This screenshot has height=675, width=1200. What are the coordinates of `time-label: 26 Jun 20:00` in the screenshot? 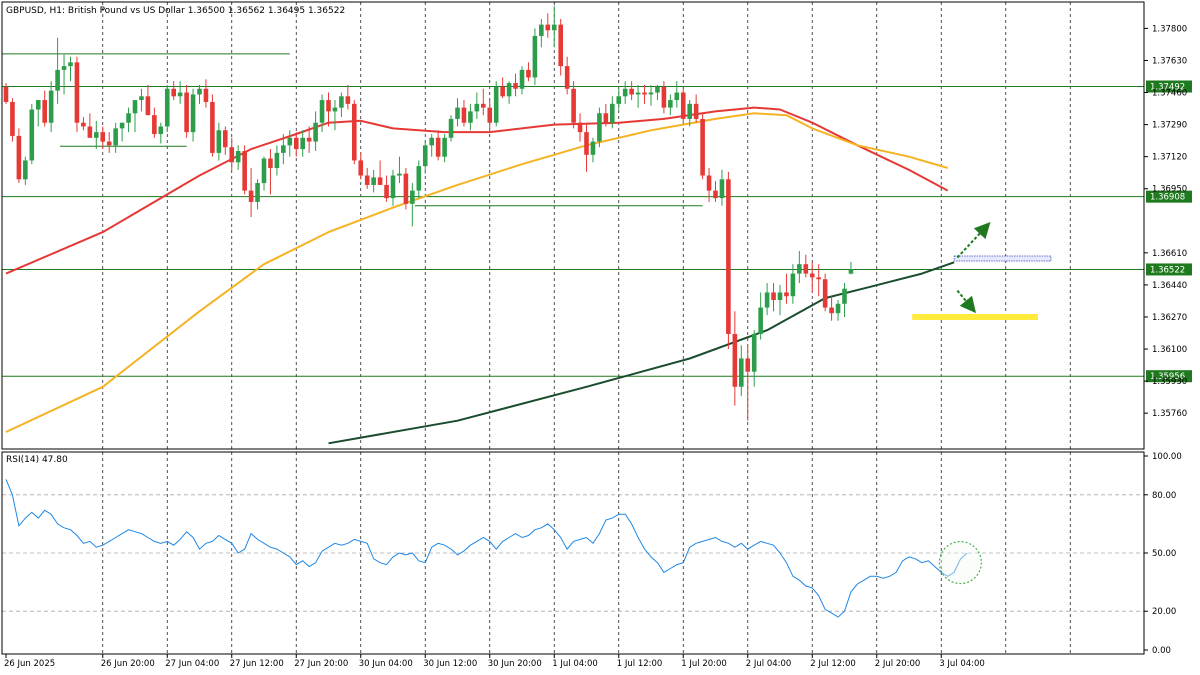 It's located at (128, 664).